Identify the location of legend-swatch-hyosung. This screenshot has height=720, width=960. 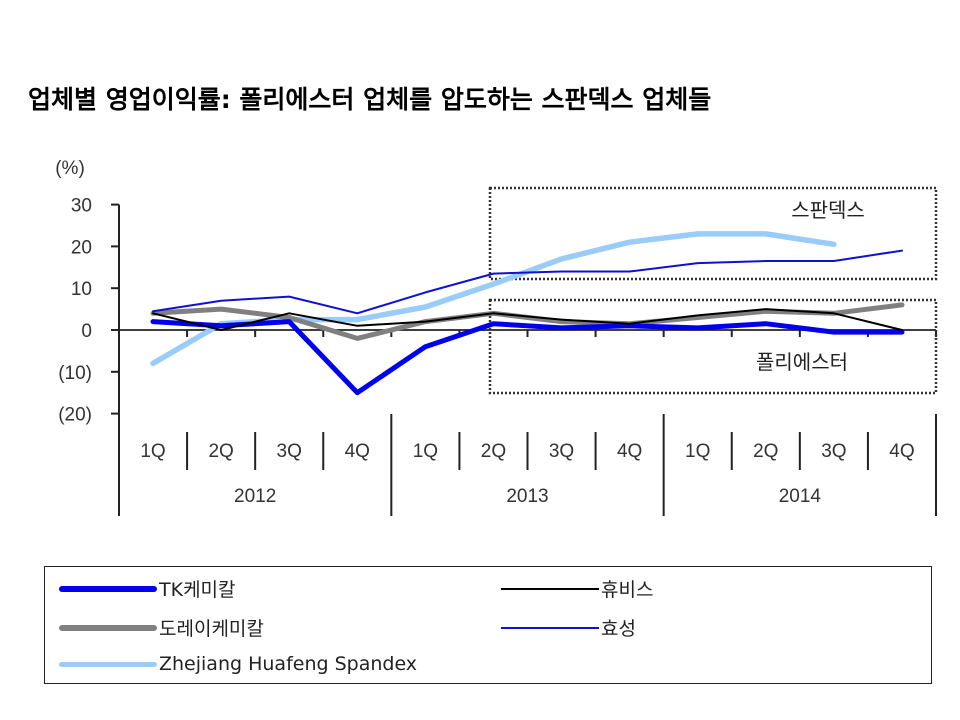
(550, 627).